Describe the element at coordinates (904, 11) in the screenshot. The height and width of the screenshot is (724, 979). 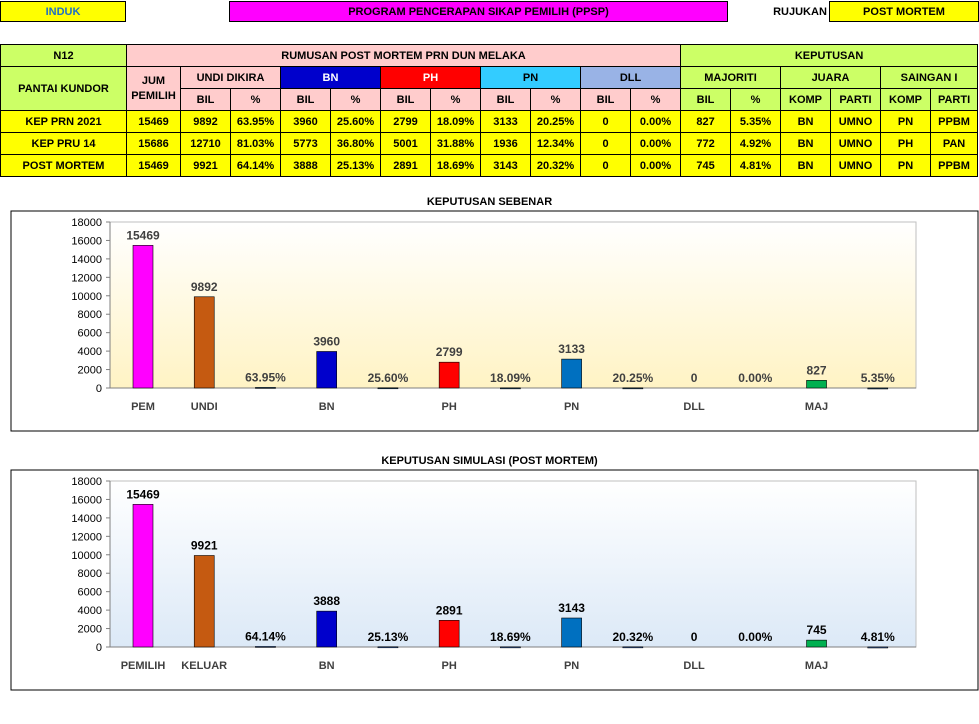
I see `rujukan-value: POST MORTEM` at that location.